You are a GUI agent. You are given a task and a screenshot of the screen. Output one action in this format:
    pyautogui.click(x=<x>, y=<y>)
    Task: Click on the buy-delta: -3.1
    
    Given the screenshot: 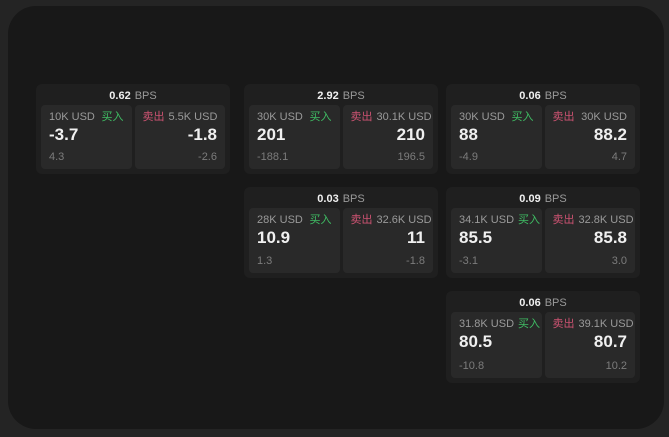 What is the action you would take?
    pyautogui.click(x=468, y=261)
    